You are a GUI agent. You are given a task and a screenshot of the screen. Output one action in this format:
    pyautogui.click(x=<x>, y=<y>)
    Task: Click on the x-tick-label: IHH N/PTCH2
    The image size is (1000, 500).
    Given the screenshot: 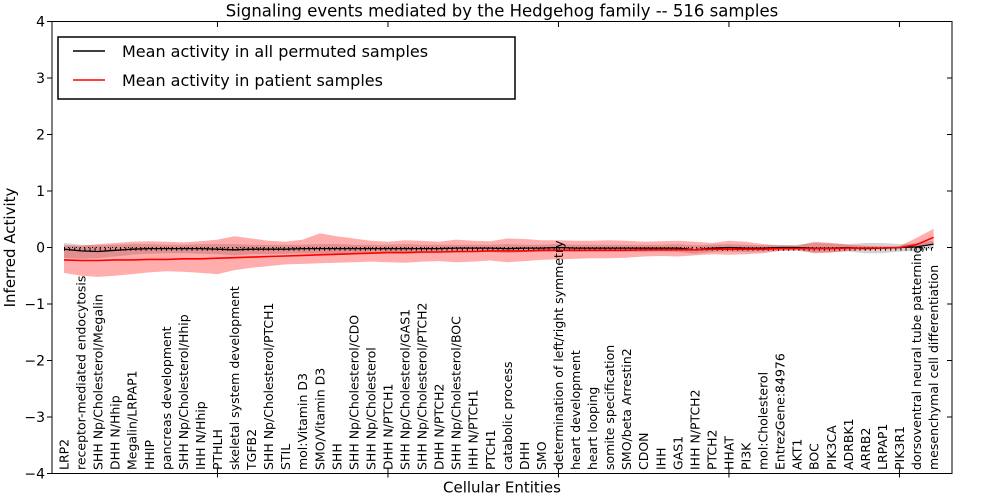 What is the action you would take?
    pyautogui.click(x=694, y=429)
    